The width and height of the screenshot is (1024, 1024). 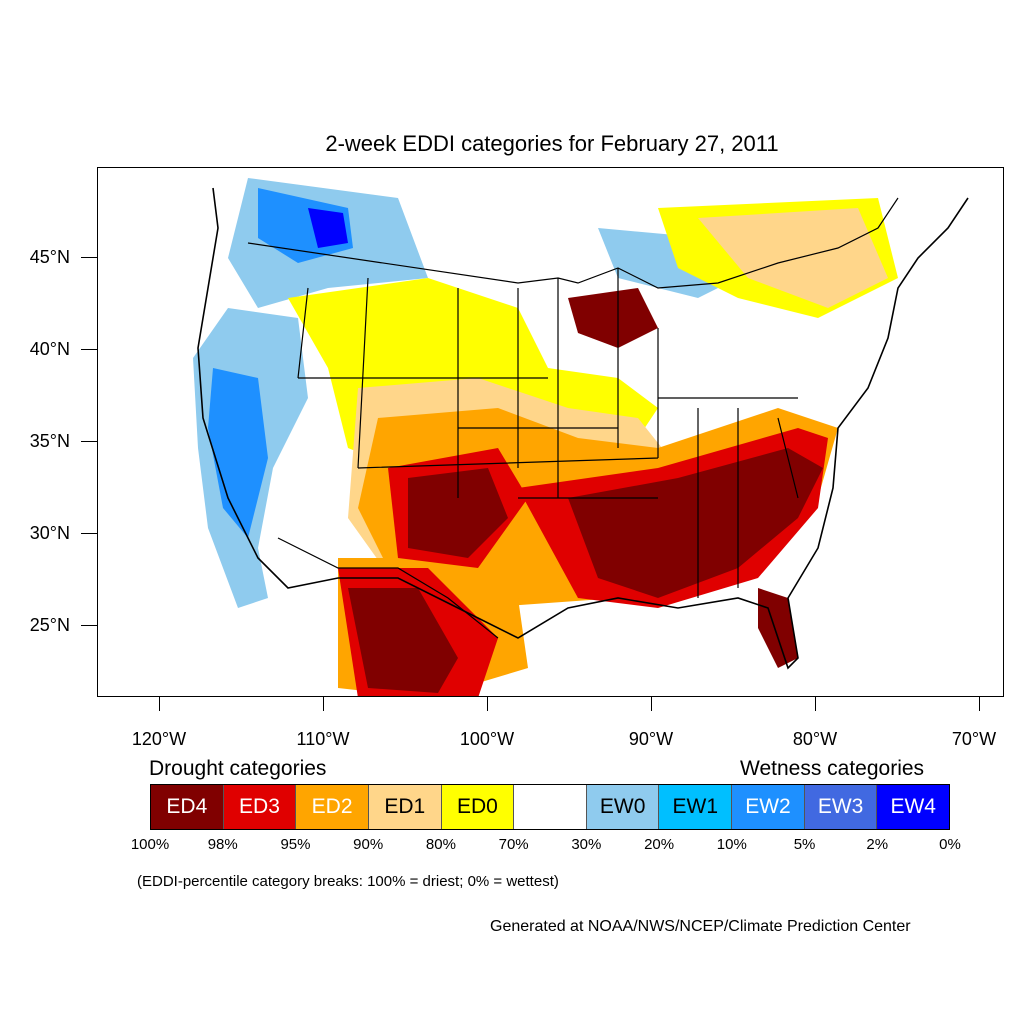 What do you see at coordinates (487, 739) in the screenshot?
I see `lon-label-100w: 100°W` at bounding box center [487, 739].